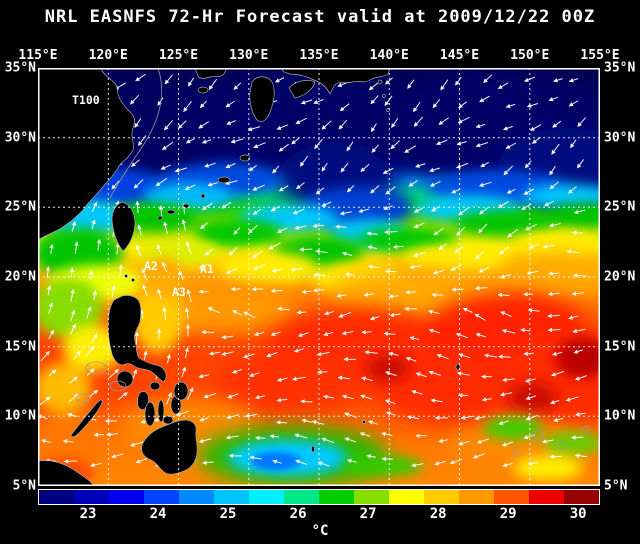 The height and width of the screenshot is (544, 640). What do you see at coordinates (302, 89) in the screenshot?
I see `shikoku` at bounding box center [302, 89].